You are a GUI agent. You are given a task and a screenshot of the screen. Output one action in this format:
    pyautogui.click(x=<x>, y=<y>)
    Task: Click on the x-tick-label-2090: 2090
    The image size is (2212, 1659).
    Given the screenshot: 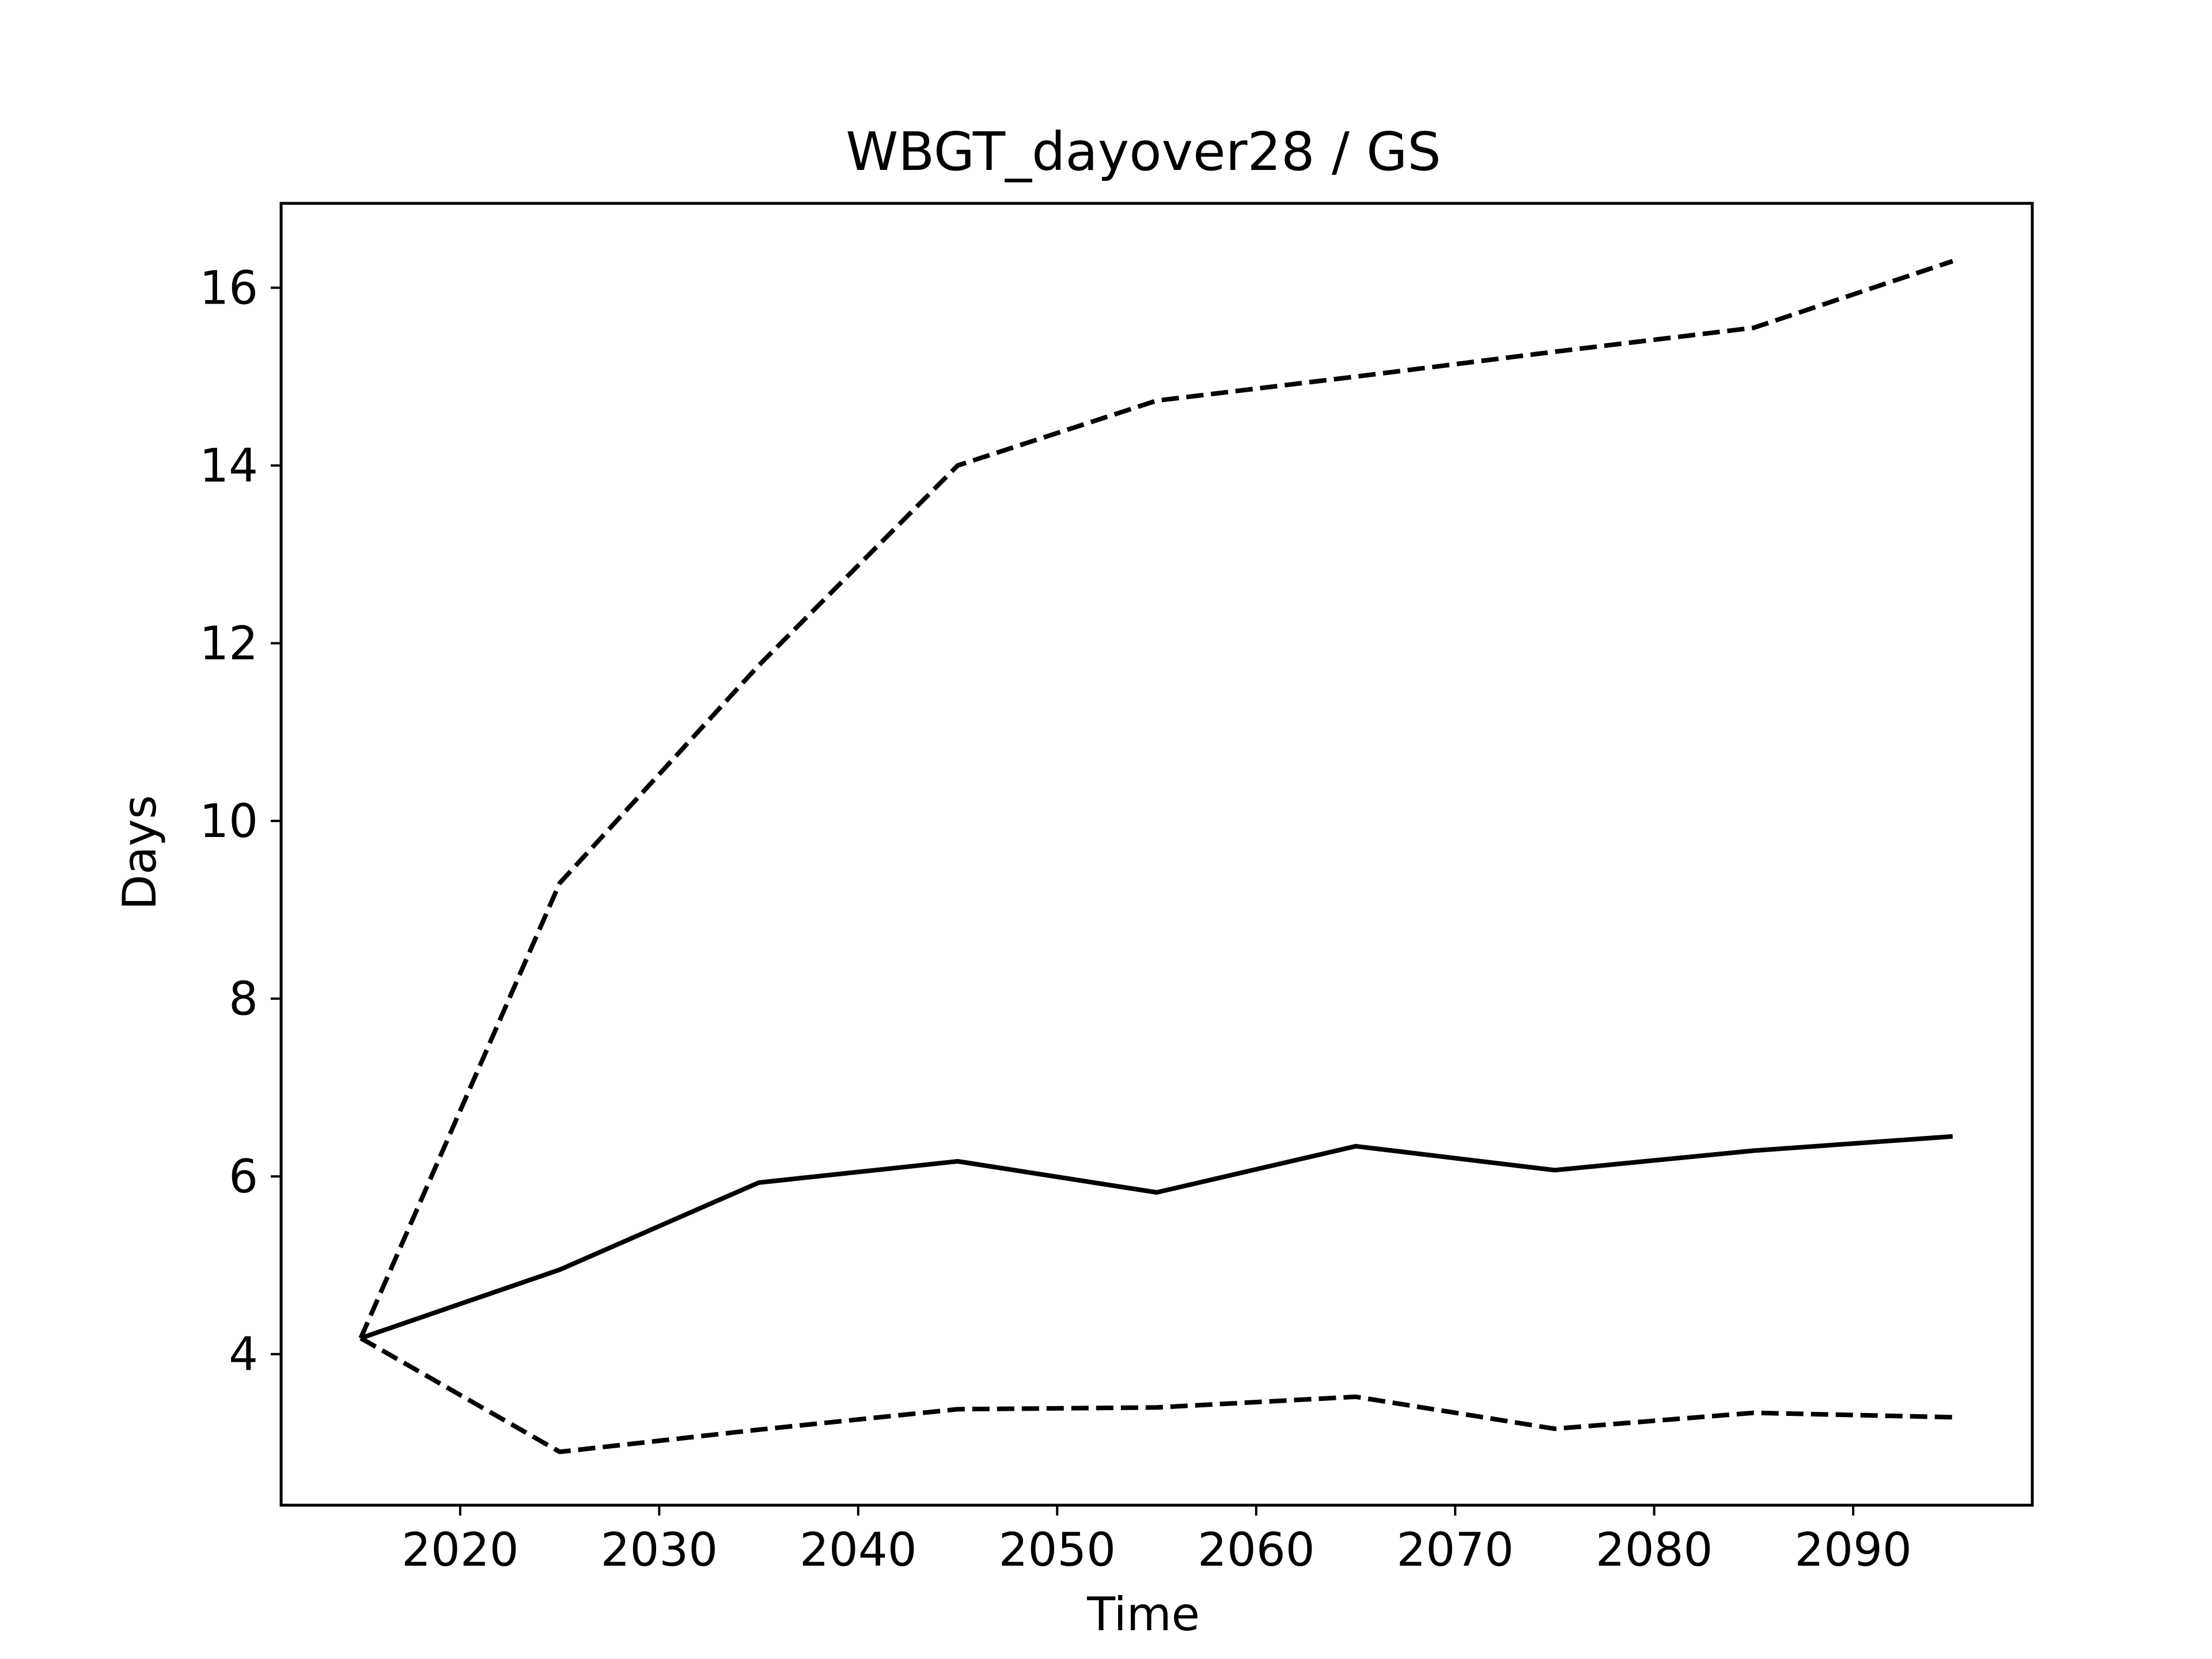 What is the action you would take?
    pyautogui.click(x=1853, y=1550)
    